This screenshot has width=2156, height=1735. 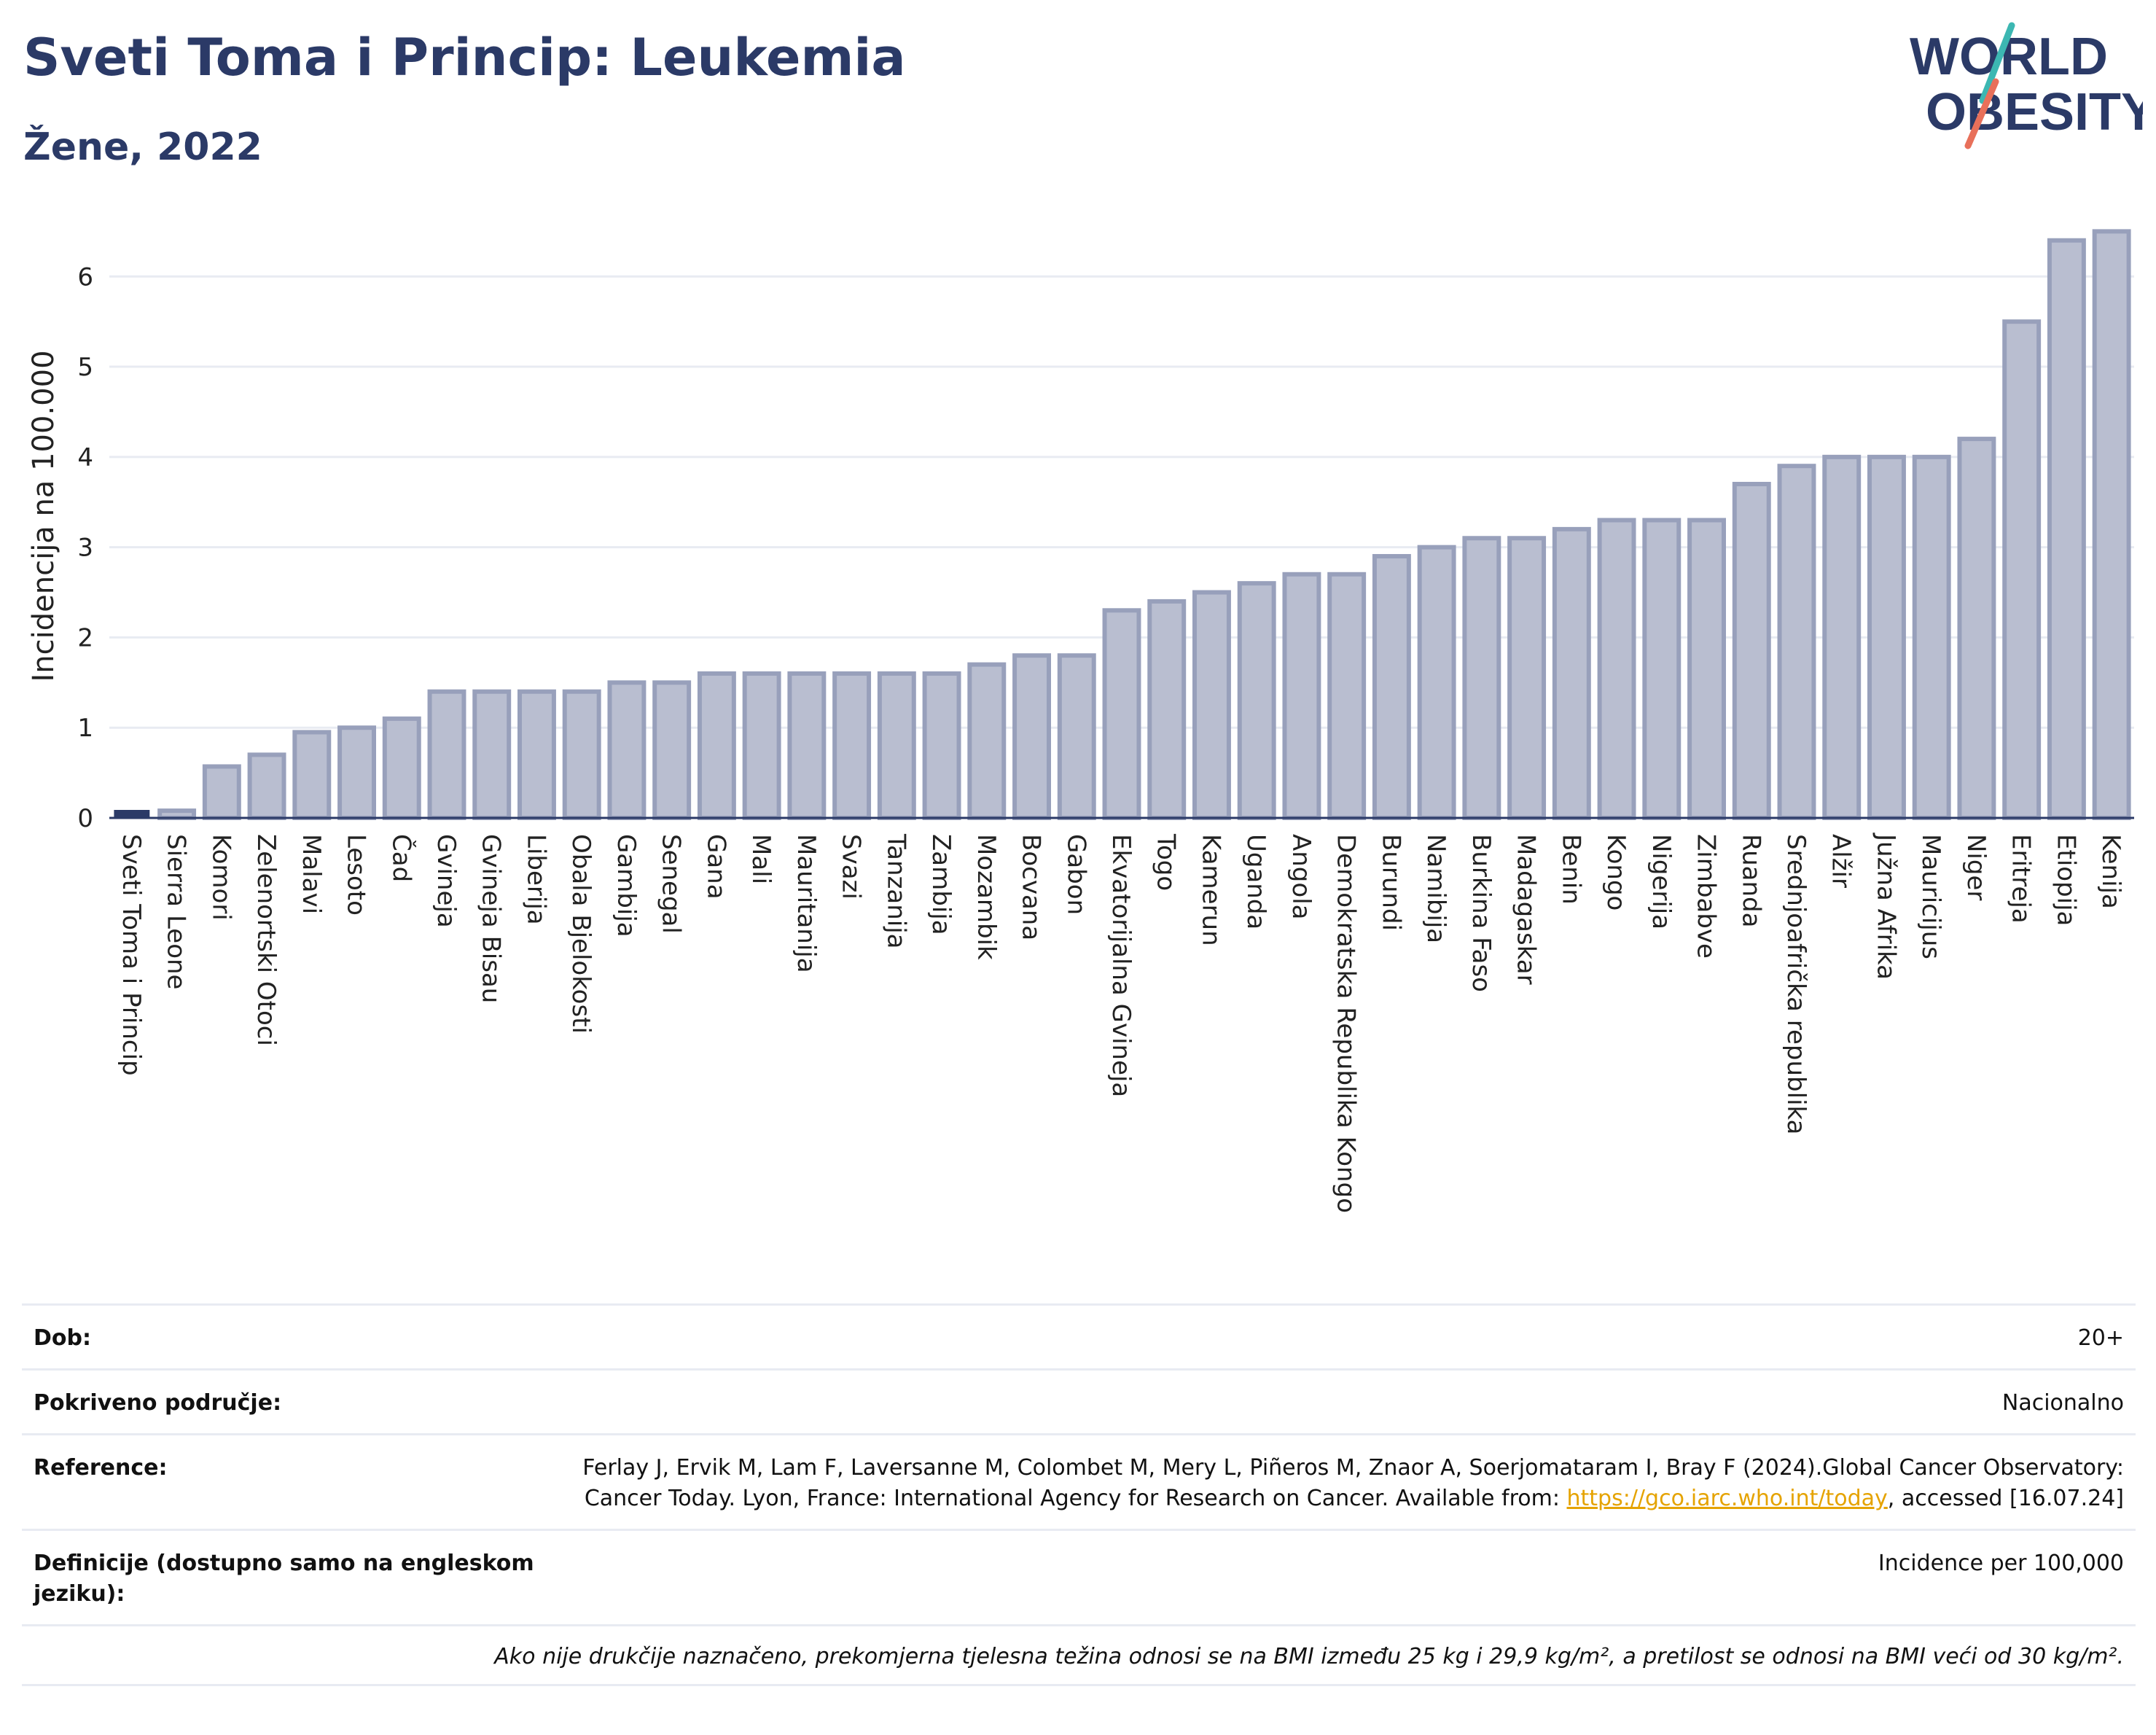 What do you see at coordinates (176, 911) in the screenshot?
I see `x-tick-label: Sierra Leone` at bounding box center [176, 911].